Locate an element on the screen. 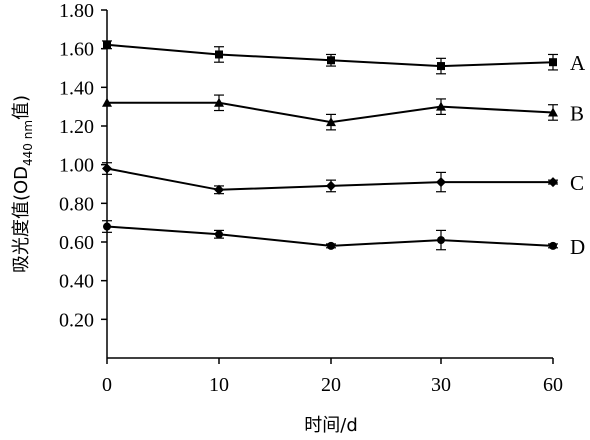  y-axis-title: 吸光度值(OD440 nm值) is located at coordinates (23, 184).